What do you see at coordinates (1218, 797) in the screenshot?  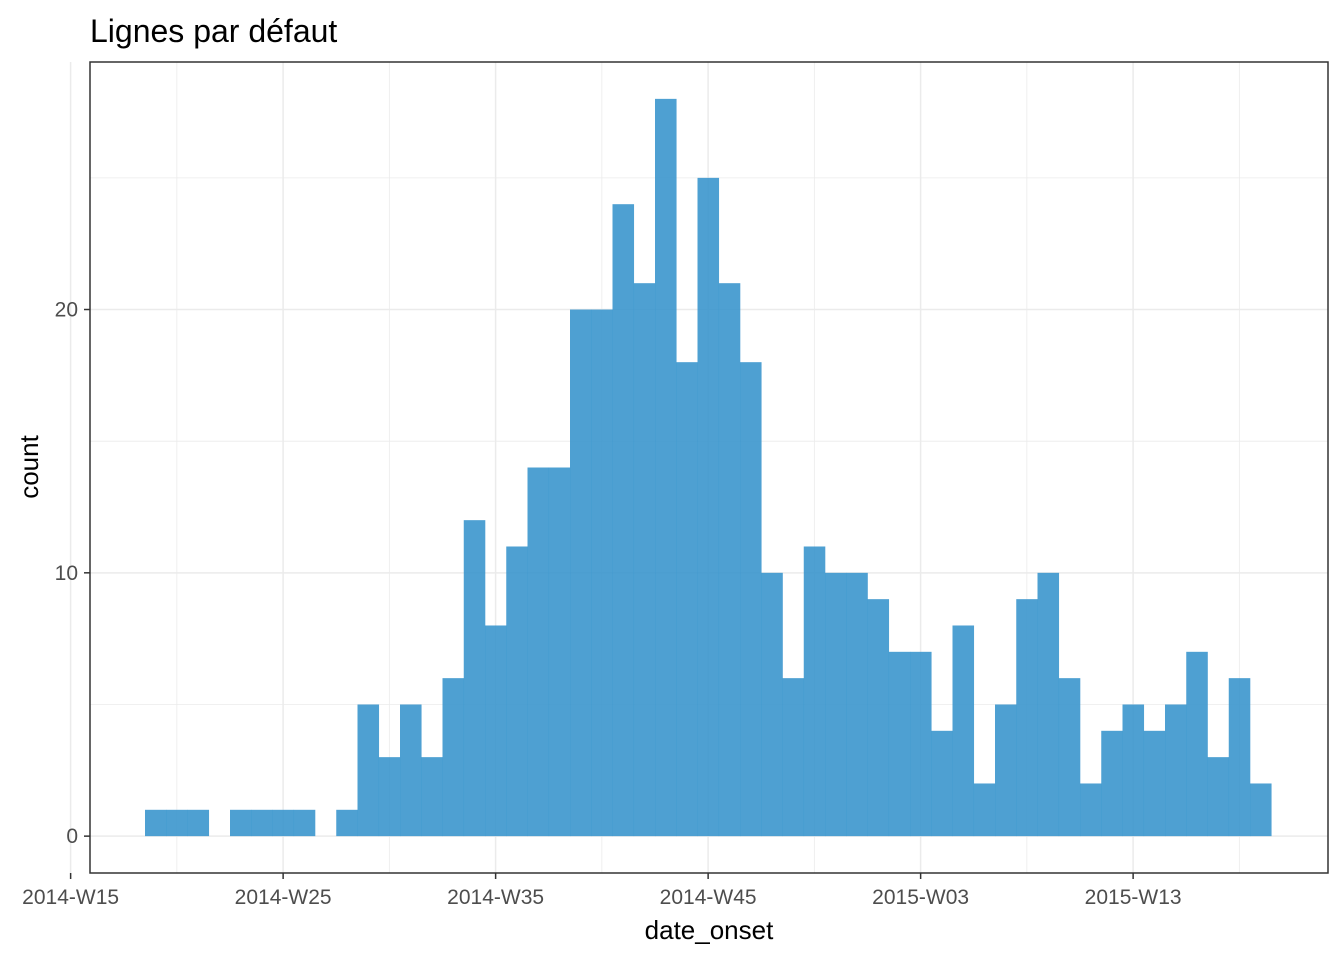 I see `bar-2015-W16` at bounding box center [1218, 797].